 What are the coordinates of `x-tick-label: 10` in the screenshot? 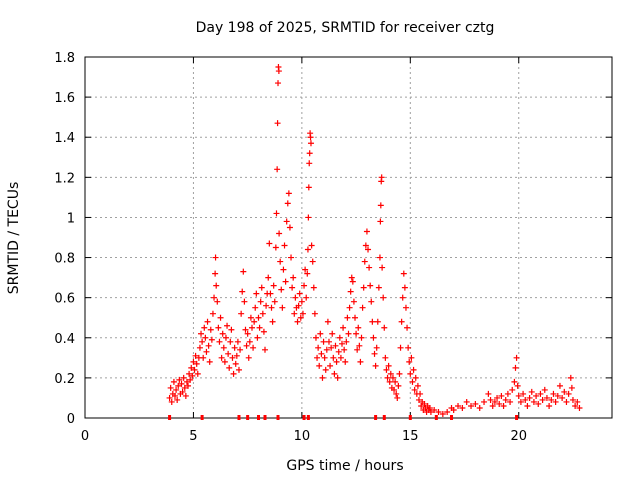 It's located at (302, 436).